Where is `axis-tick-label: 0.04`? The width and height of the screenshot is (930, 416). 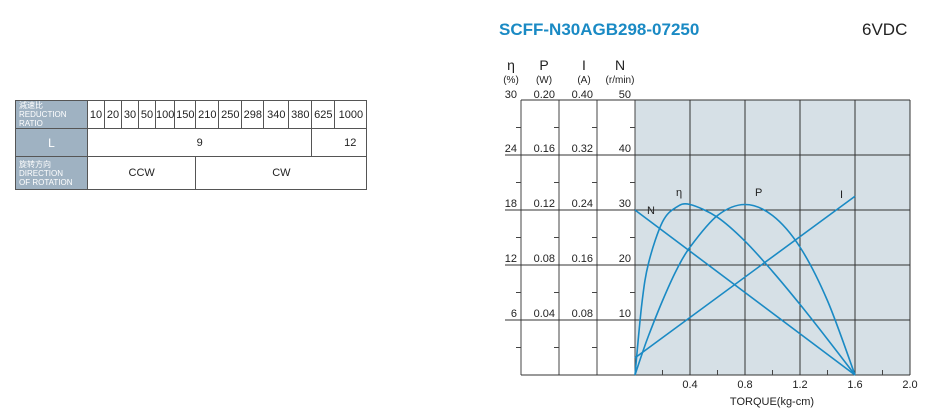 axis-tick-label: 0.04 is located at coordinates (544, 314).